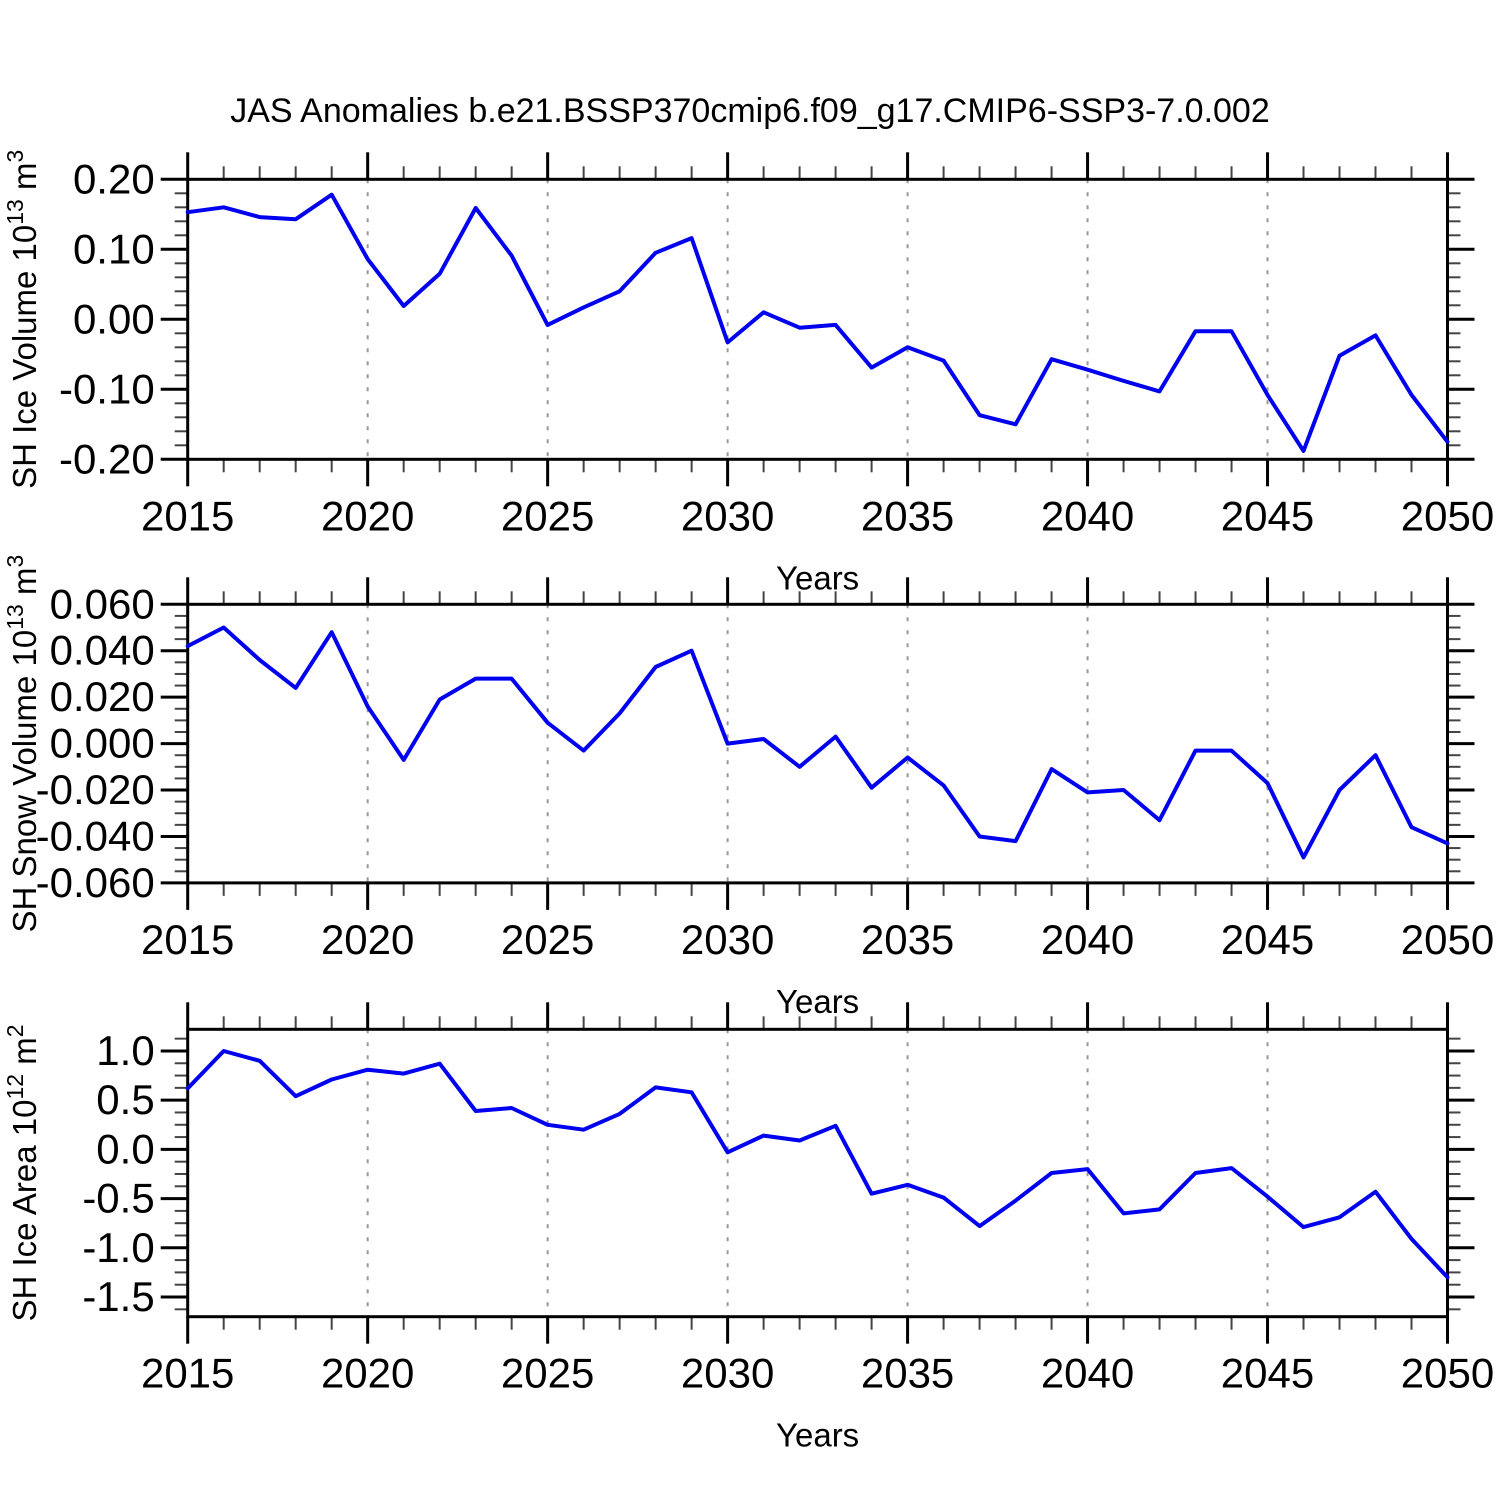  I want to click on y-tick-label: -1.5, so click(118, 1296).